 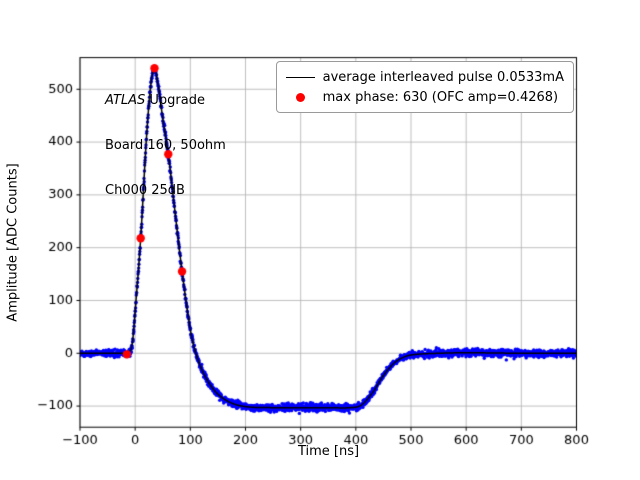 I want to click on legend-label-average: average interleaved pulse 0.0533mA, so click(x=443, y=77).